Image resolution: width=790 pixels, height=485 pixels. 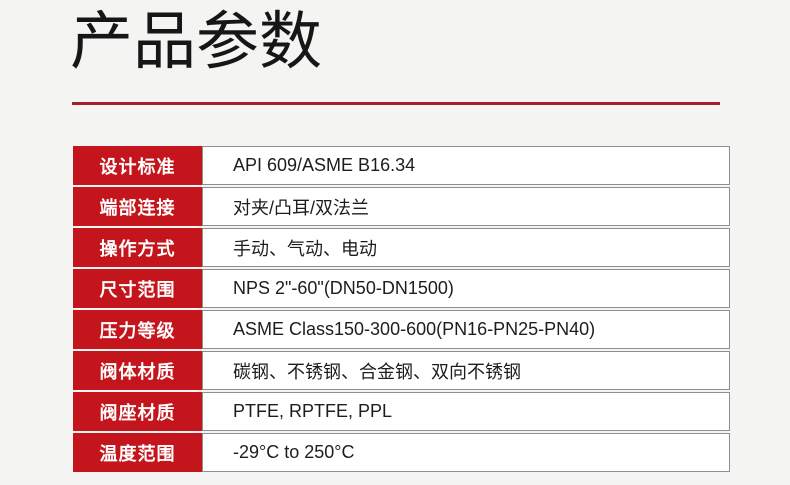 What do you see at coordinates (466, 329) in the screenshot?
I see `spec-value-cell: ASME Class150-300-600(PN16-PN25-PN40)` at bounding box center [466, 329].